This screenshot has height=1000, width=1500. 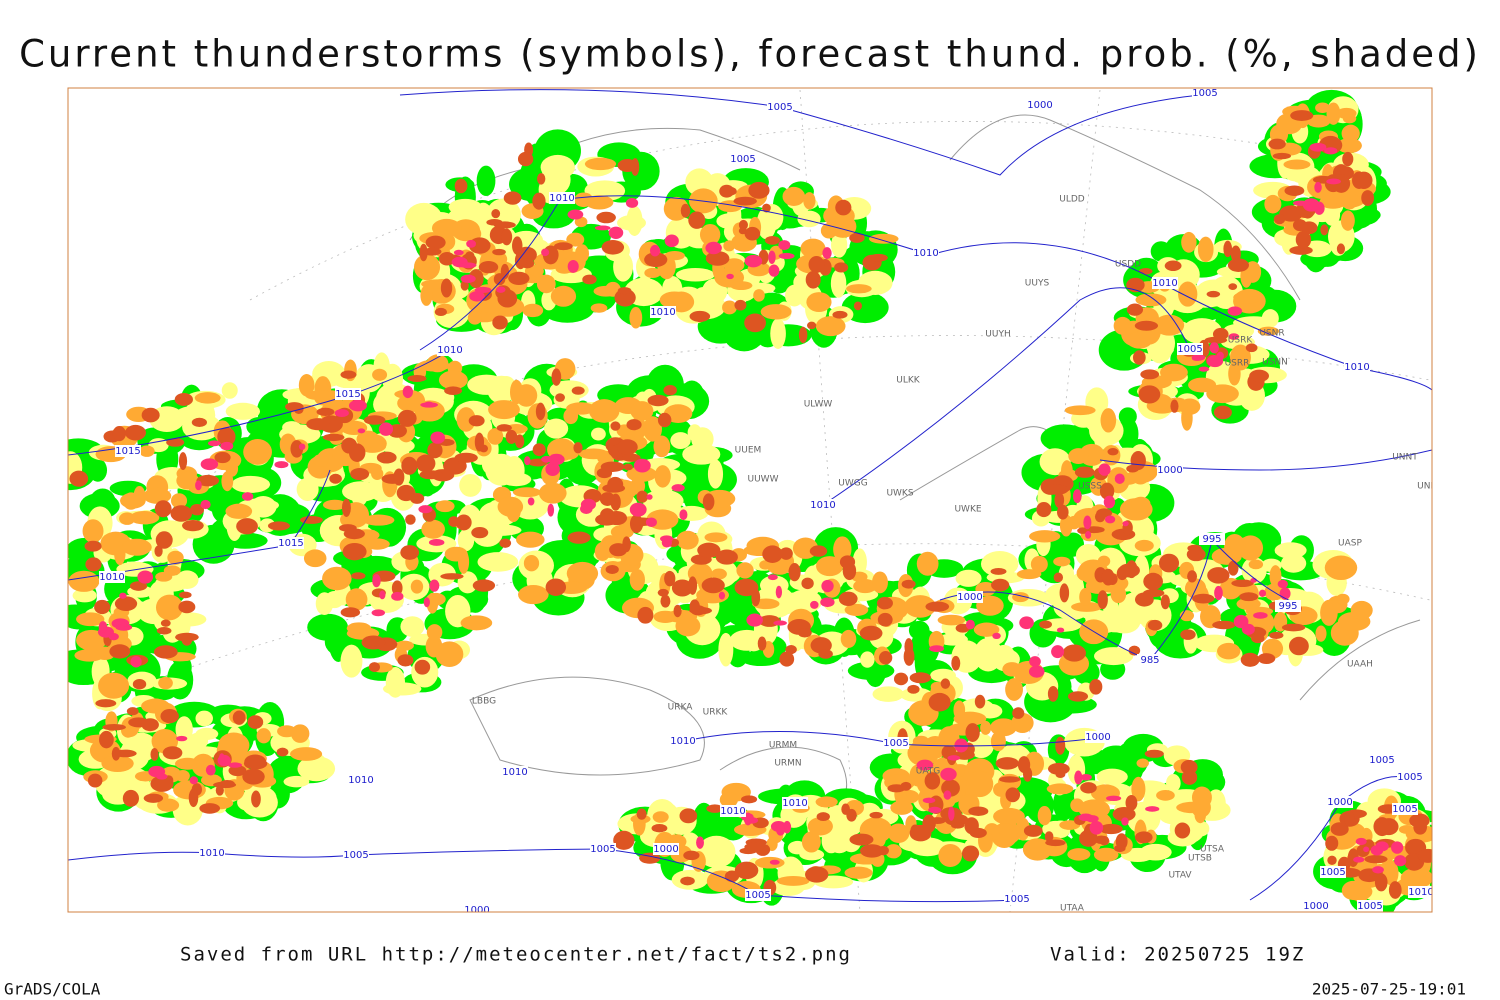 What do you see at coordinates (199, 525) in the screenshot?
I see `isobar` at bounding box center [199, 525].